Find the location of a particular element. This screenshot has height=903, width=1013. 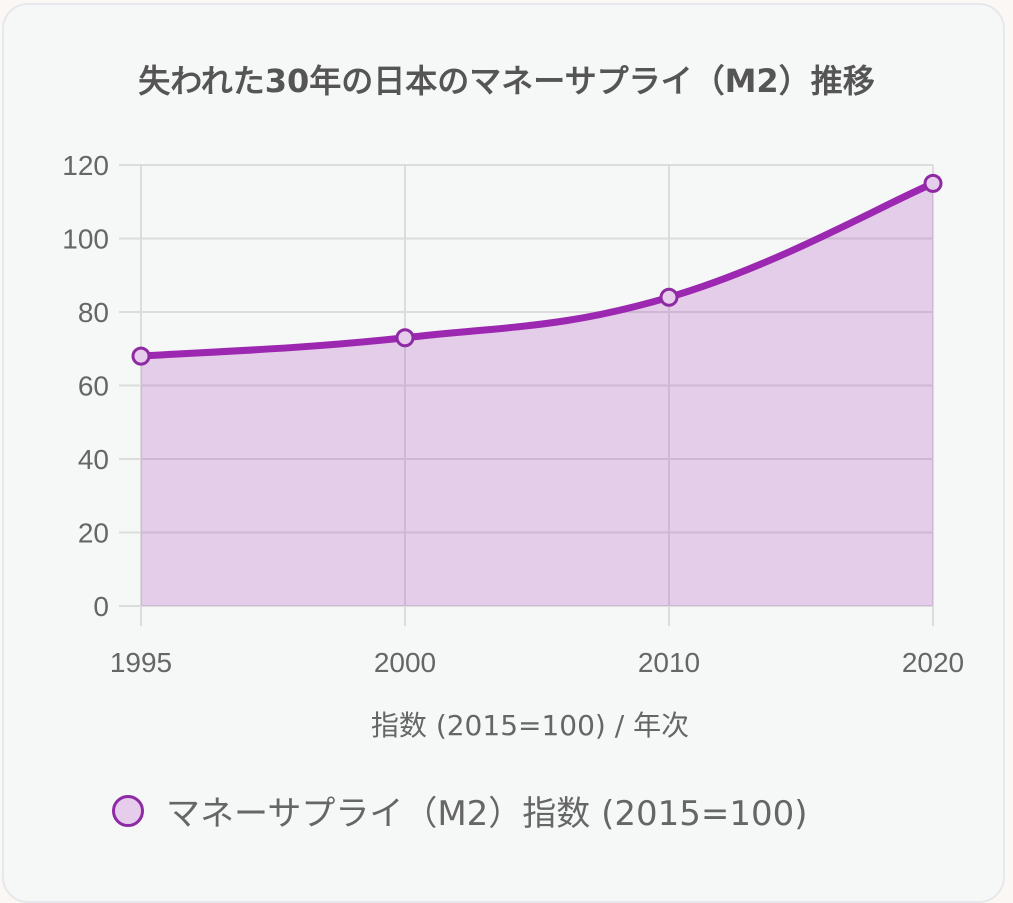

y-tick-label: 40 is located at coordinates (93, 459).